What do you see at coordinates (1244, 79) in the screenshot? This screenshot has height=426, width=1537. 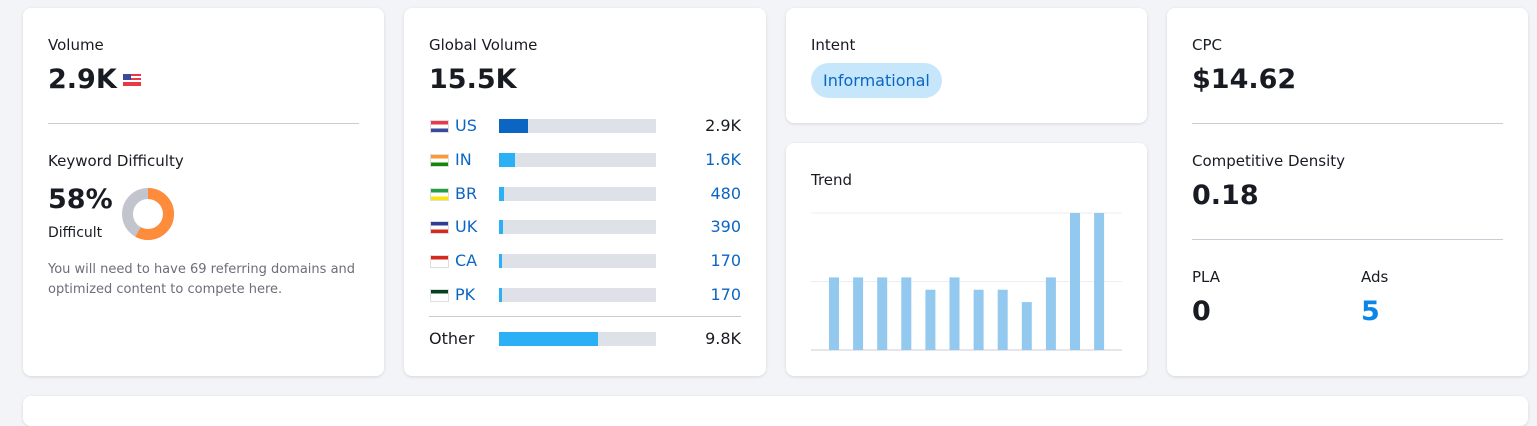 I see `cpc-value: $14.62` at bounding box center [1244, 79].